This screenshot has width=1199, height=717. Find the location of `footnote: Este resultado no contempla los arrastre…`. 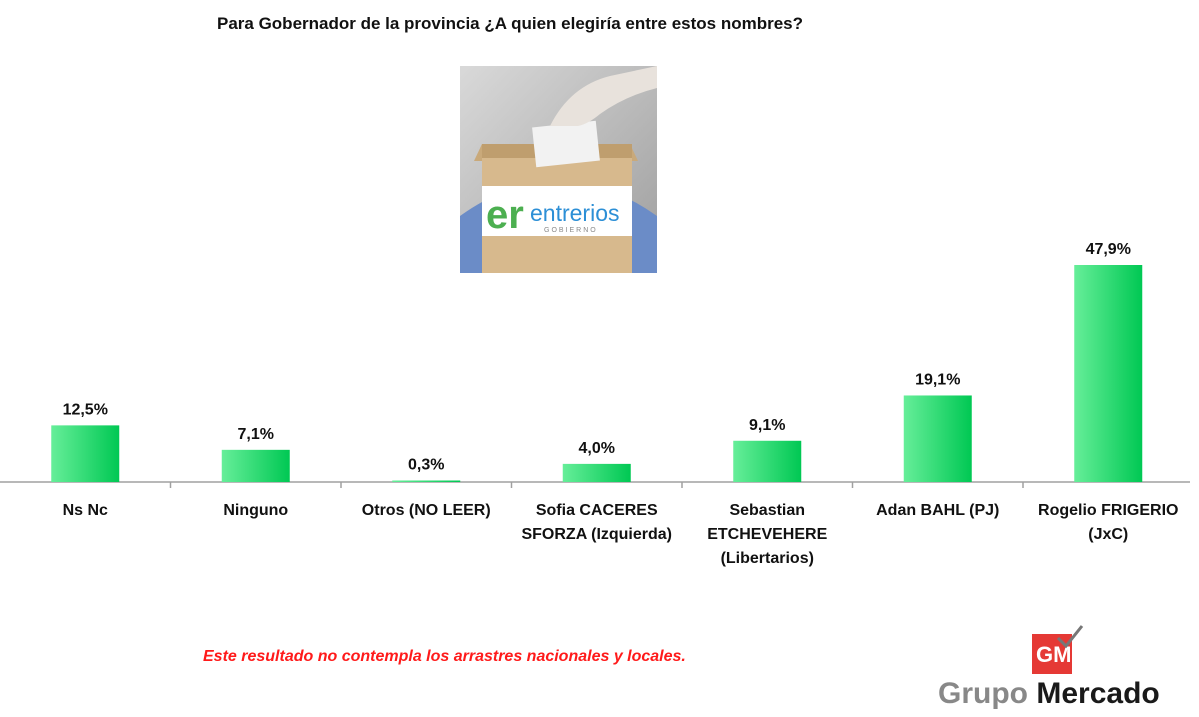

footnote: Este resultado no contempla los arrastre… is located at coordinates (444, 656).